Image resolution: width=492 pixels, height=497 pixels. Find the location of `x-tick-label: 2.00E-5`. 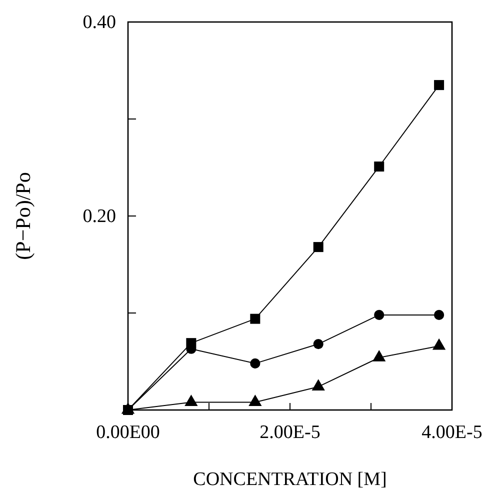

x-tick-label: 2.00E-5 is located at coordinates (290, 432).